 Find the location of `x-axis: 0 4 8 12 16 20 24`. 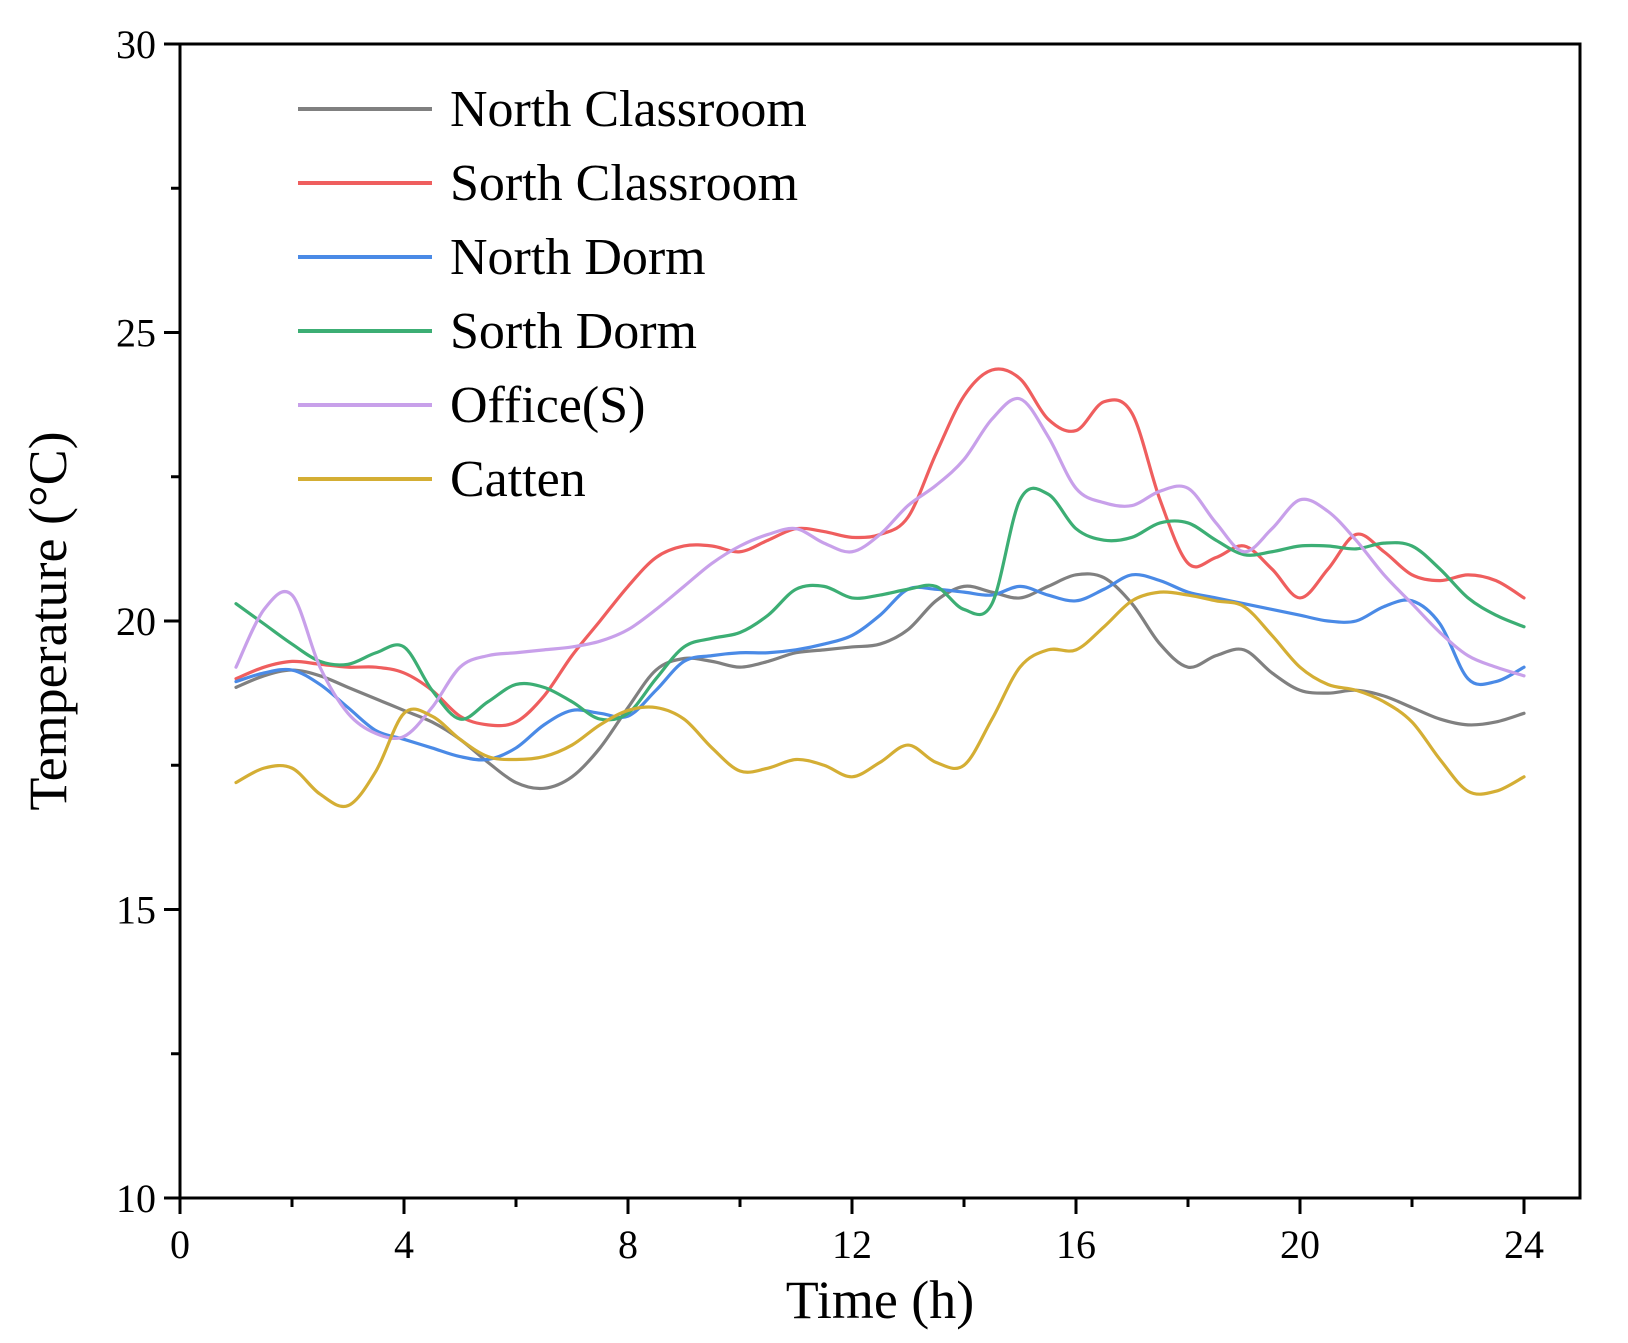

x-axis: 0 4 8 12 16 20 24 is located at coordinates (857, 1232).